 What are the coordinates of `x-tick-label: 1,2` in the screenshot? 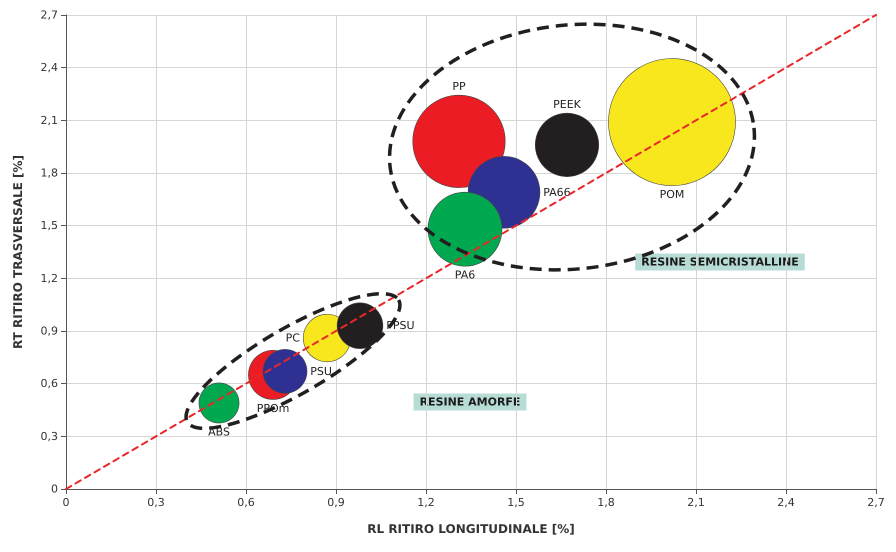 It's located at (426, 502).